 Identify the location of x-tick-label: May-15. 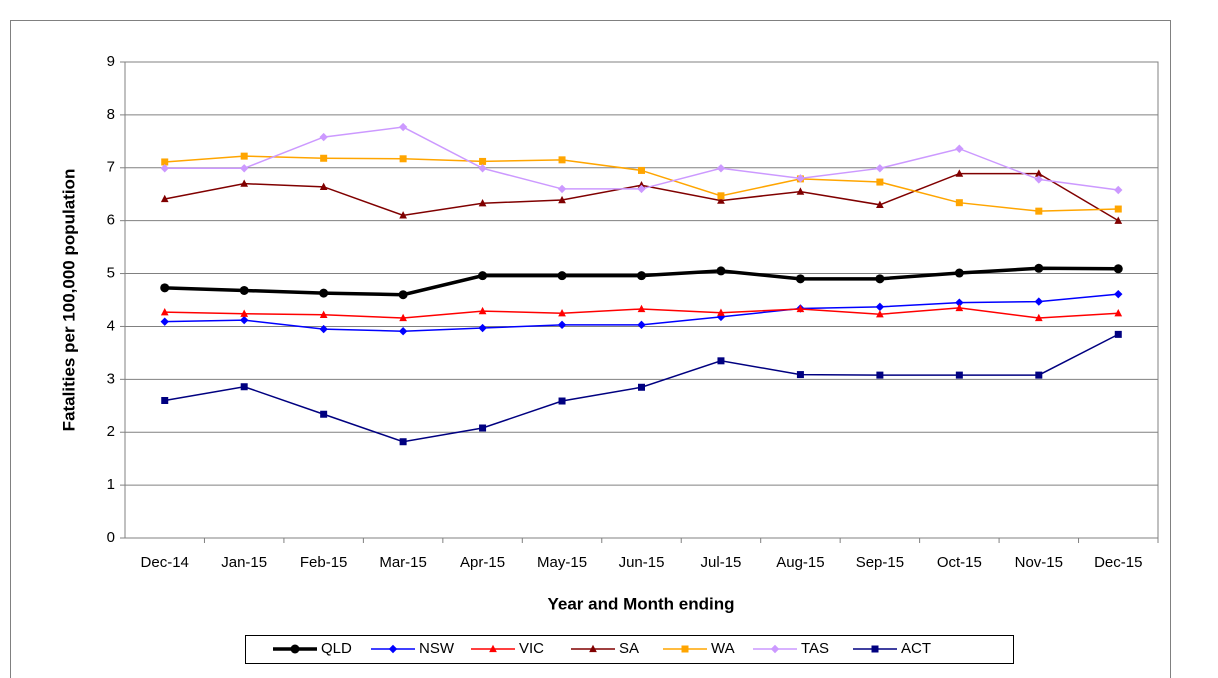
(562, 562).